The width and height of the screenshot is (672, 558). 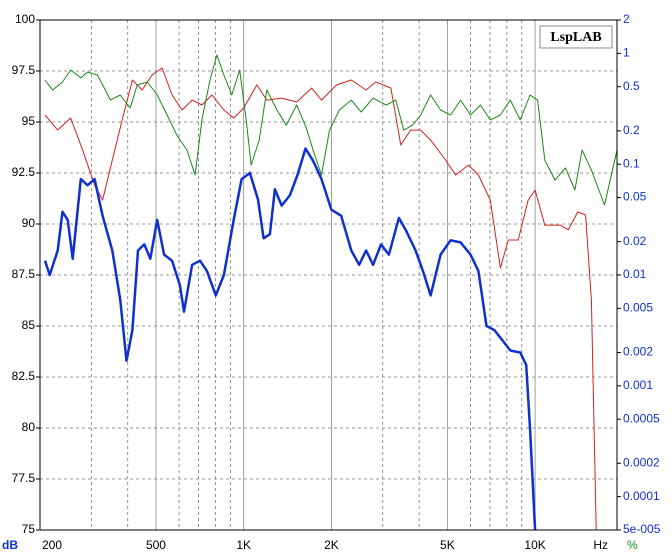 I want to click on y-tick-label: 100, so click(x=25, y=19).